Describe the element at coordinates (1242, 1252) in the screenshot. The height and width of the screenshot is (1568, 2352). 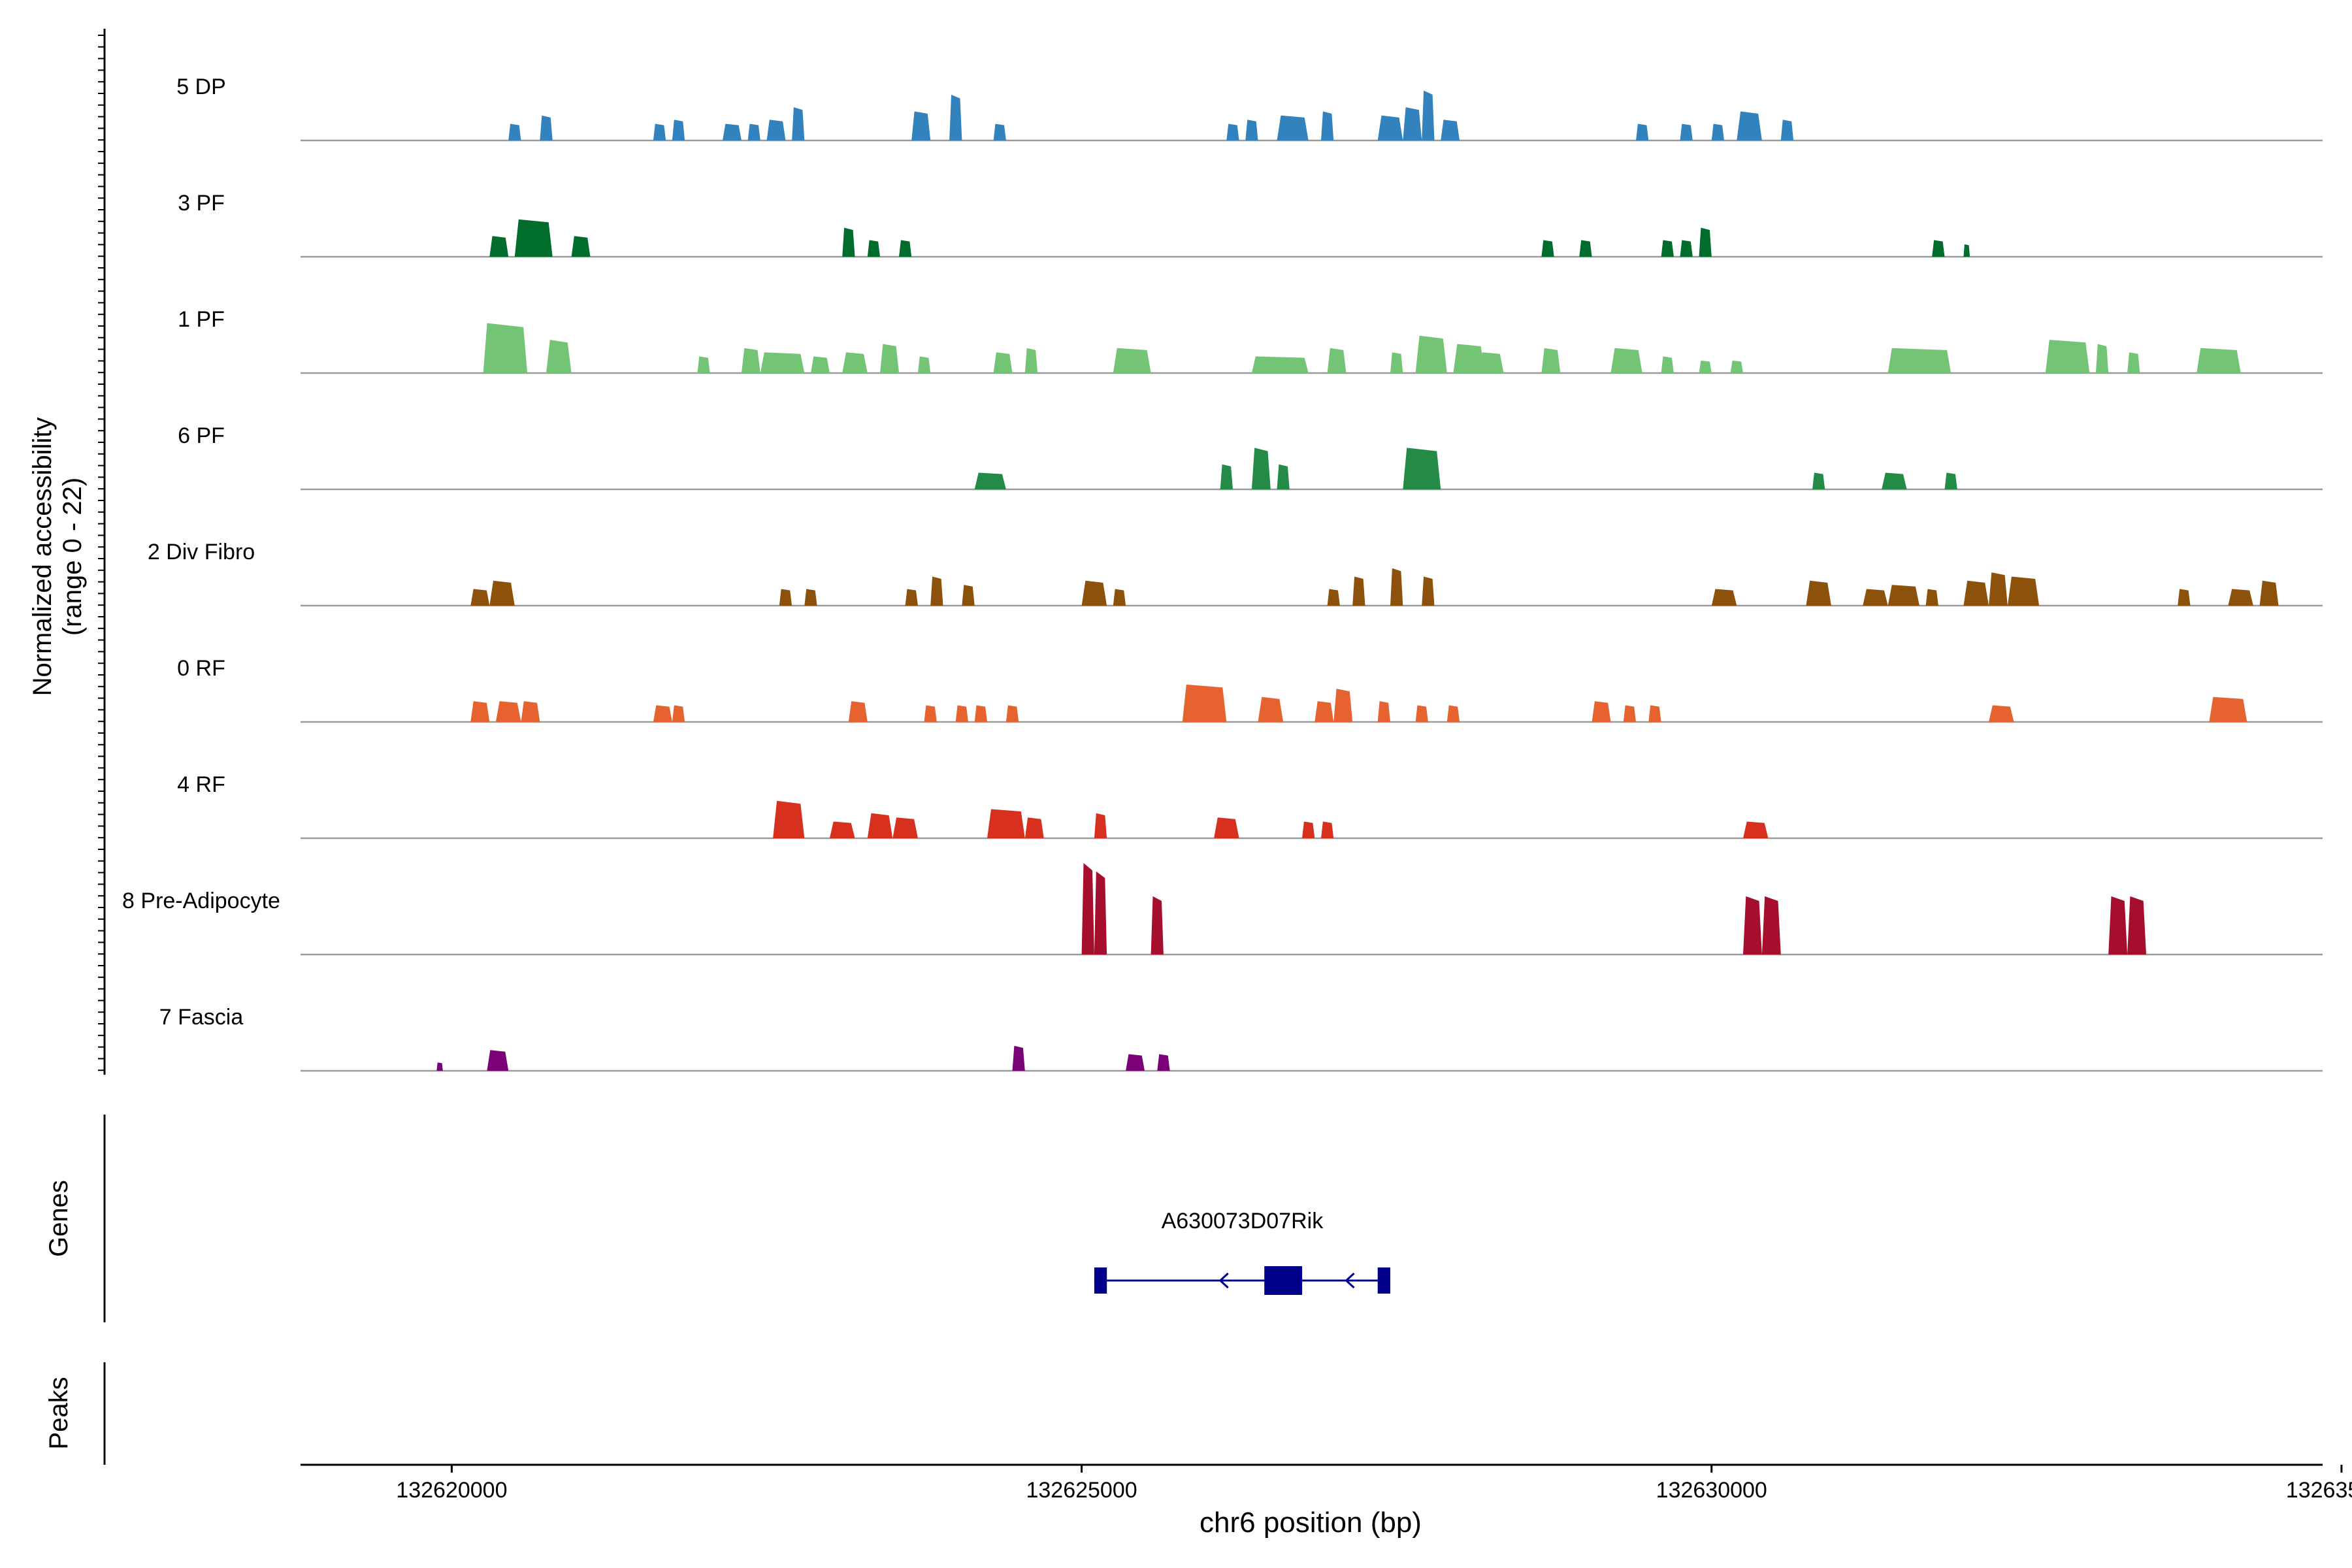
I see `gene-track: A630073D07Rik` at that location.